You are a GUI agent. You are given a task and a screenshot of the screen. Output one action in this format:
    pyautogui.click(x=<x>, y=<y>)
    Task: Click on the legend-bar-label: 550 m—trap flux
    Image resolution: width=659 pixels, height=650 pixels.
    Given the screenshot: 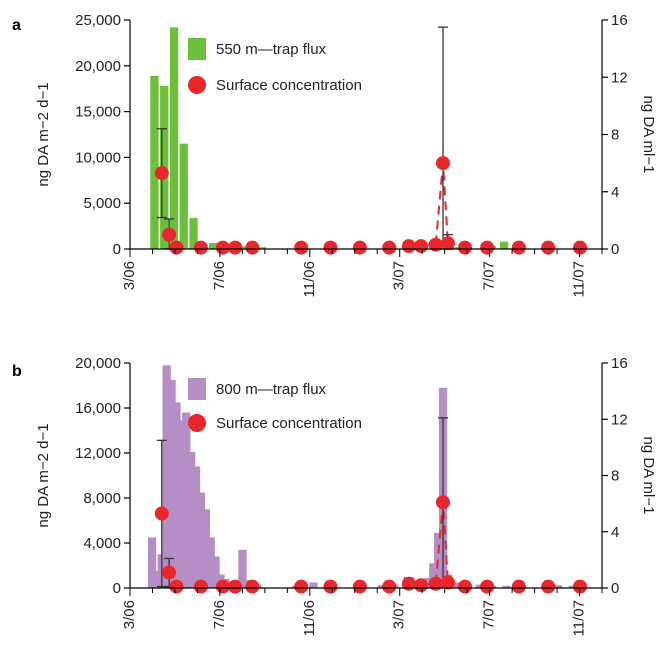 What is the action you would take?
    pyautogui.click(x=271, y=49)
    